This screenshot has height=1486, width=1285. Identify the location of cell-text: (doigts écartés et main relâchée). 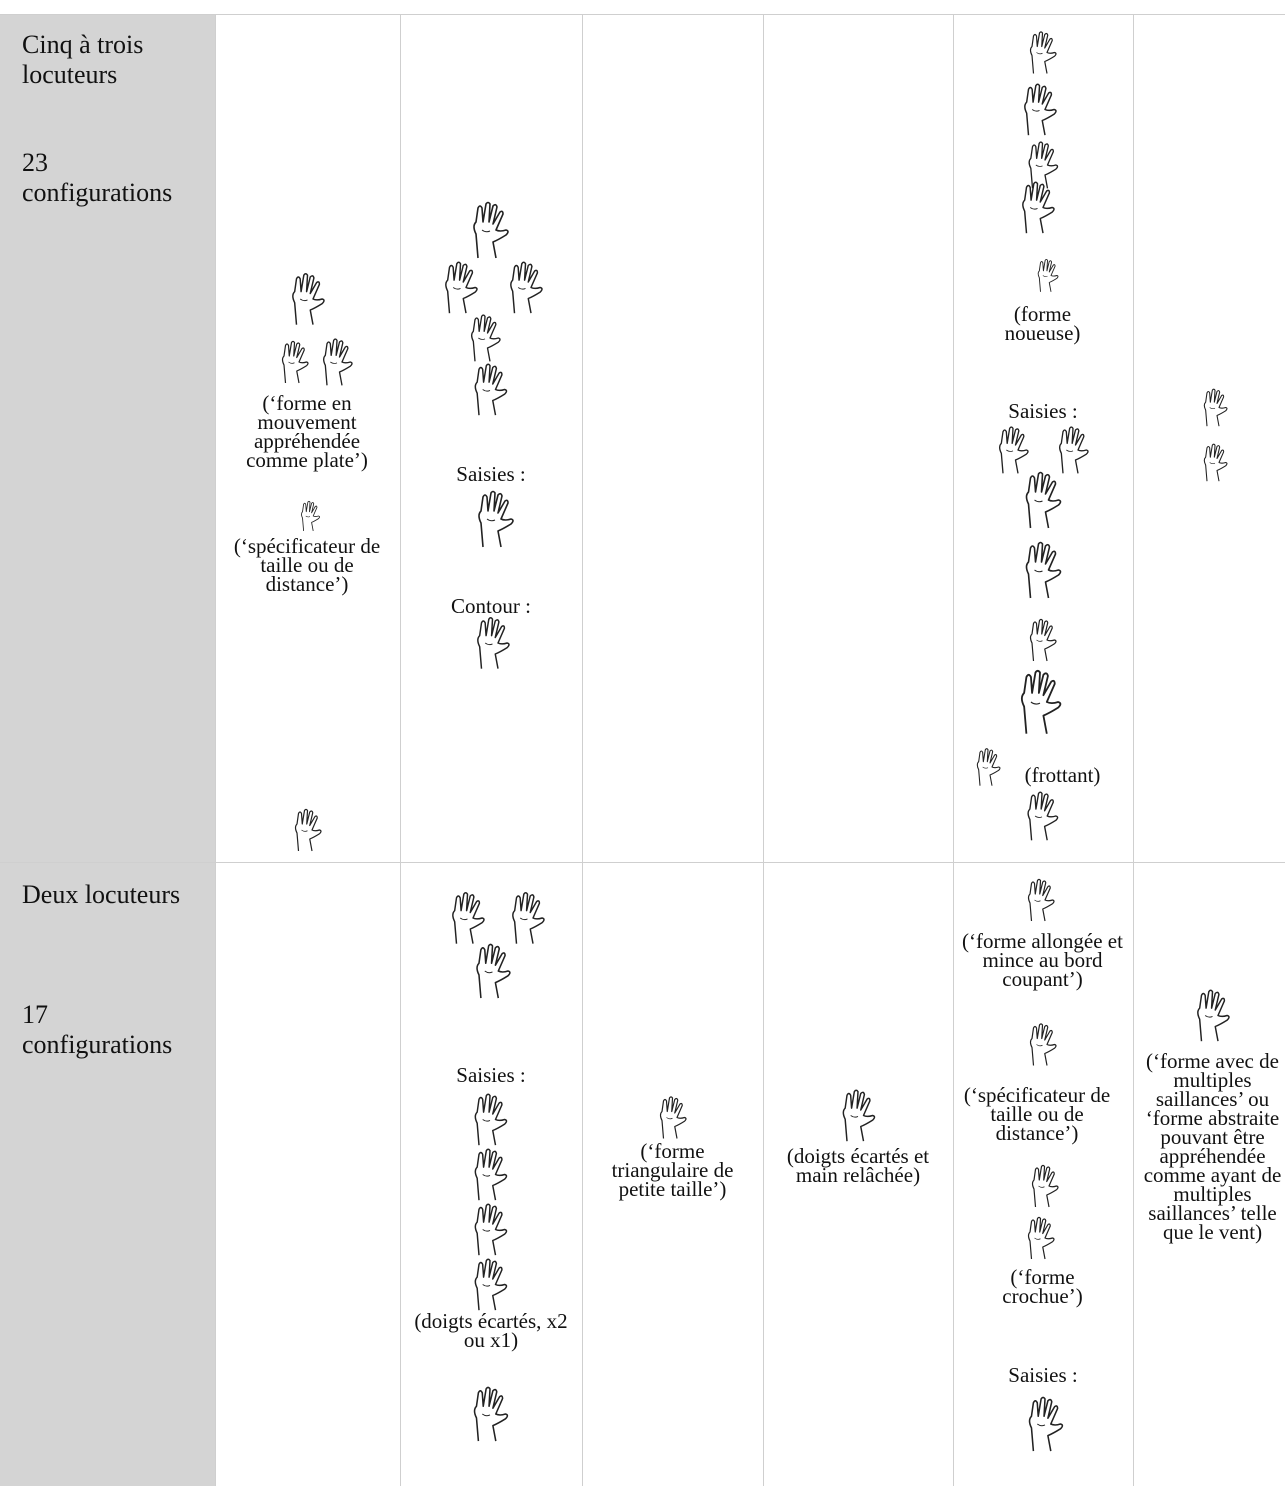
(858, 1165).